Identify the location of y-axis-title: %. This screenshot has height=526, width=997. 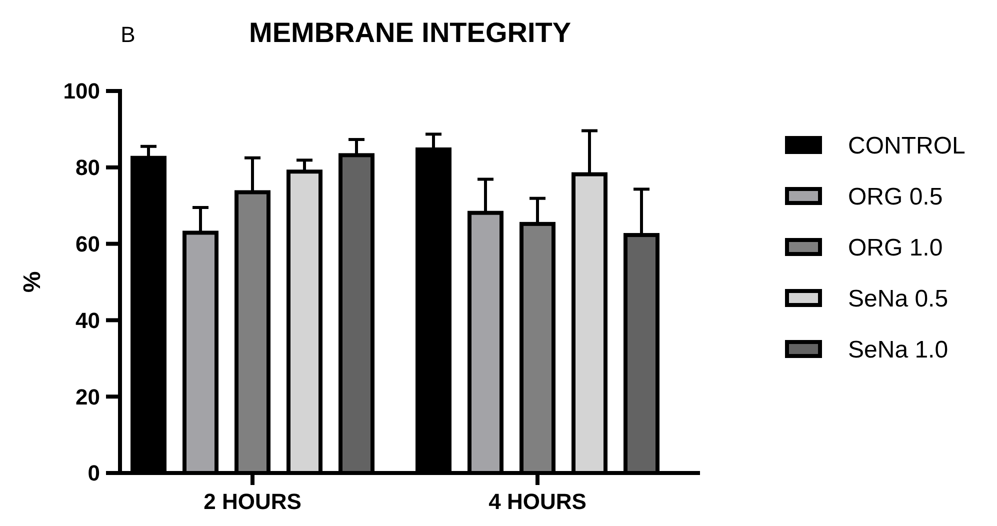
(32, 282).